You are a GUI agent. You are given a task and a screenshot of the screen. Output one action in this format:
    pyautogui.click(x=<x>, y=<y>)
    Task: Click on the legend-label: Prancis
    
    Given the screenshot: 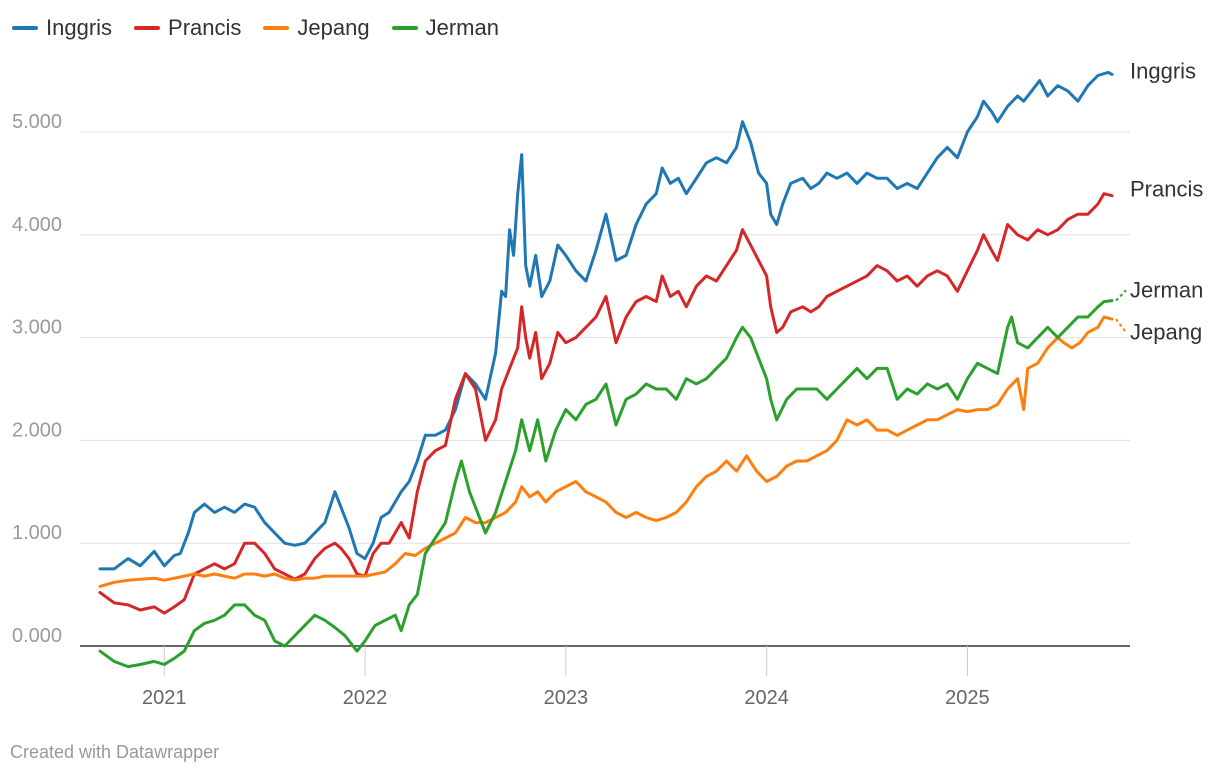 What is the action you would take?
    pyautogui.click(x=205, y=27)
    